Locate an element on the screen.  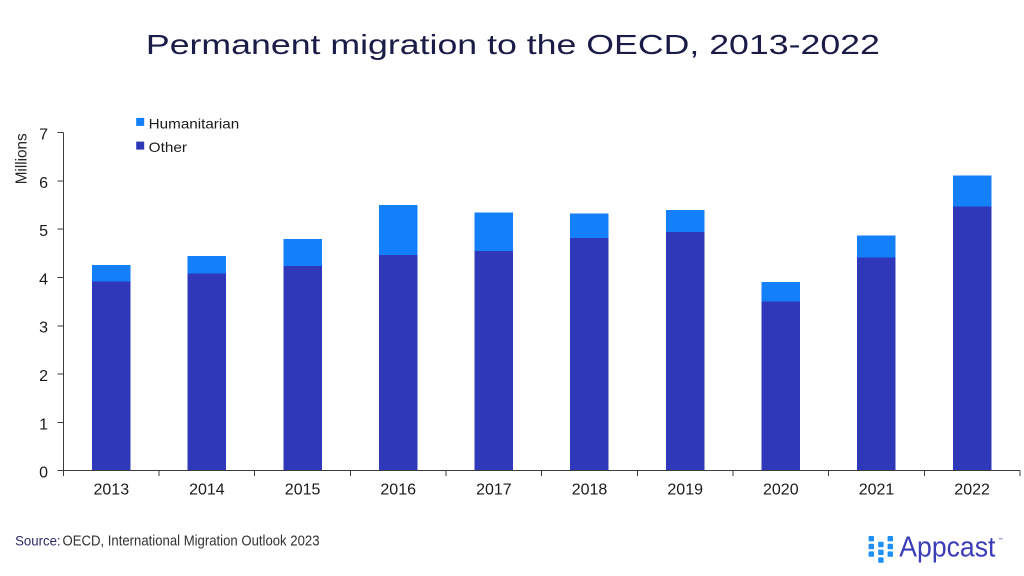
svg-text: 2019 is located at coordinates (685, 489).